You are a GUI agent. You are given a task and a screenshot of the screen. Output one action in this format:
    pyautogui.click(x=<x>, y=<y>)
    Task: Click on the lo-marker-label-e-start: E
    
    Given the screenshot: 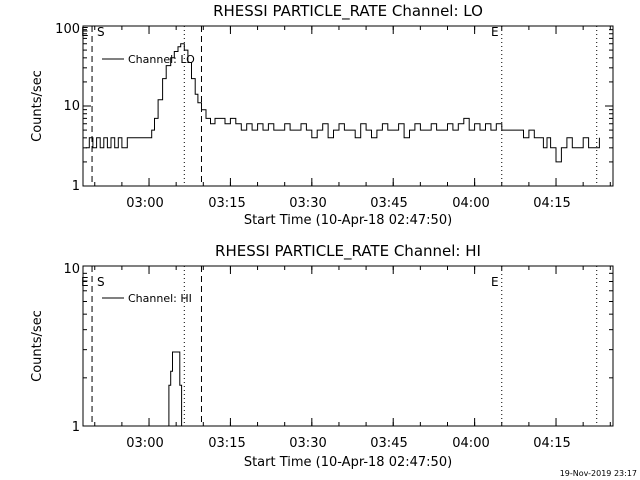 What is the action you would take?
    pyautogui.click(x=85, y=32)
    